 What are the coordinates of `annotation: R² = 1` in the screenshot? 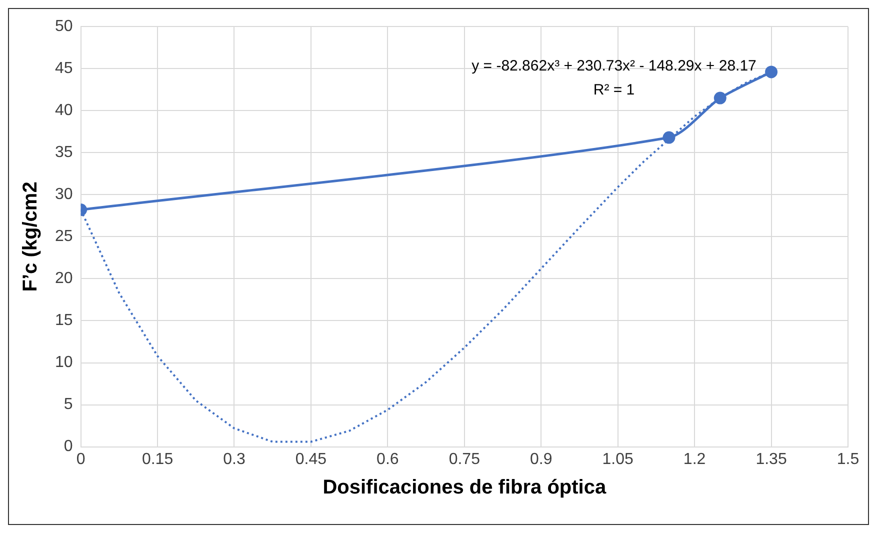 It's located at (614, 90).